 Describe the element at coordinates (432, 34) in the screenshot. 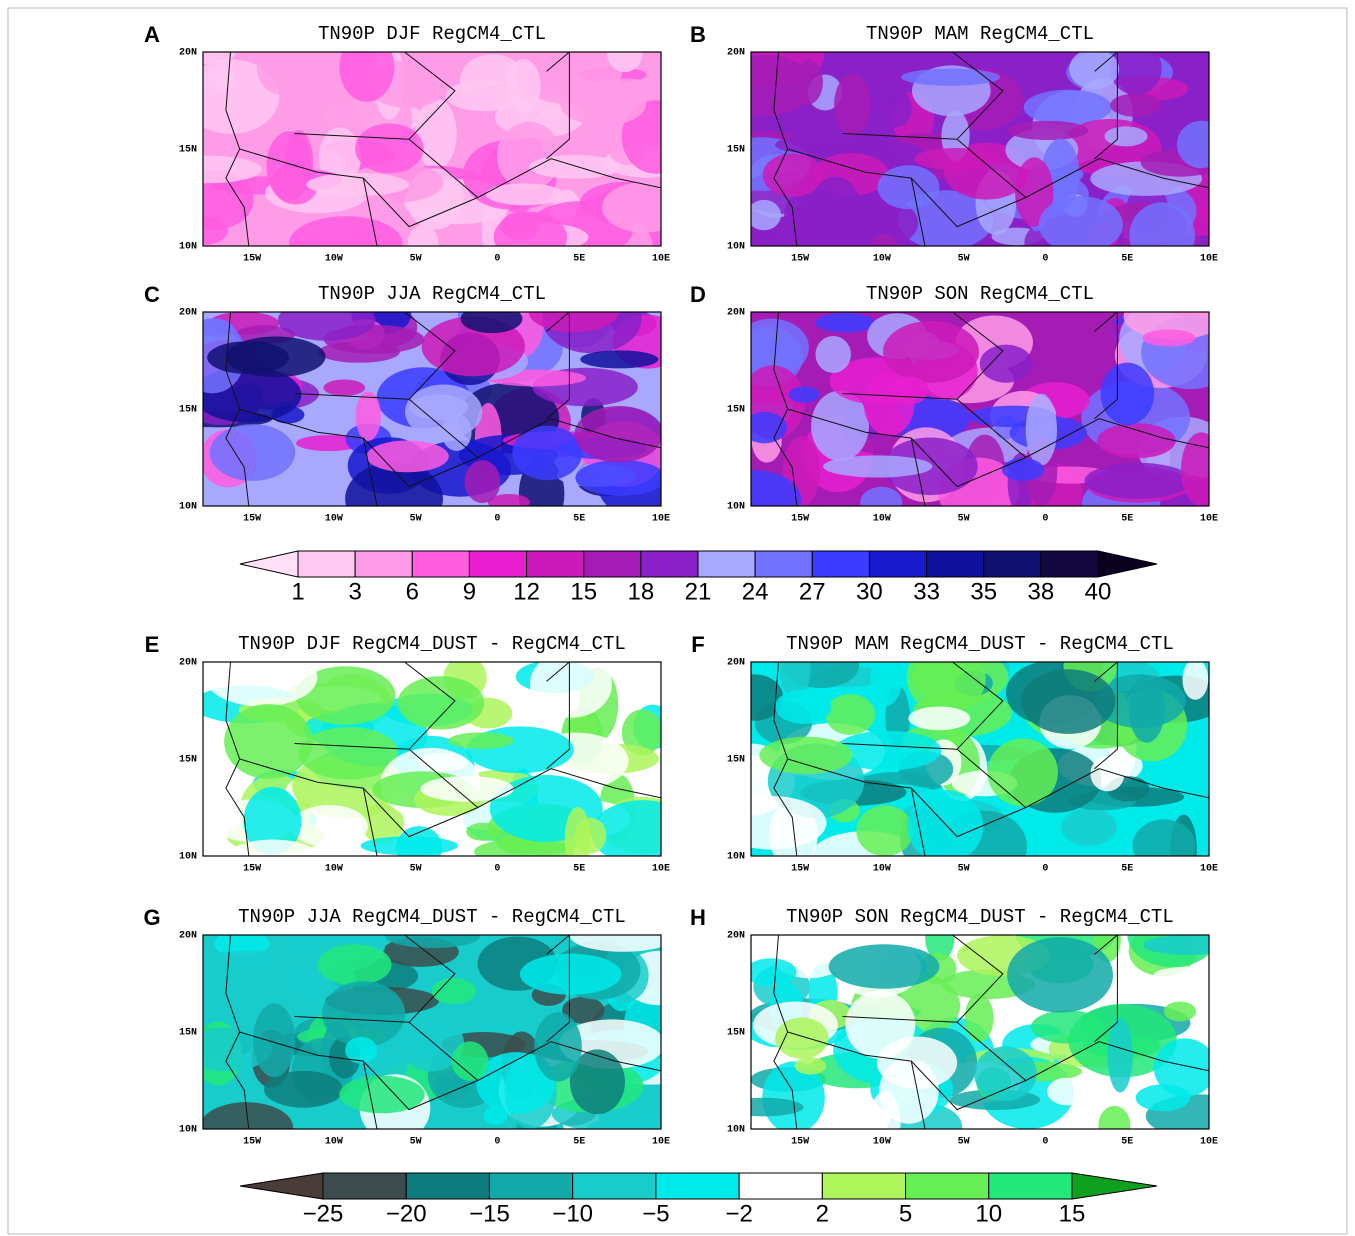

I see `panel-title: TN90P DJF RegCM4_CTL` at that location.